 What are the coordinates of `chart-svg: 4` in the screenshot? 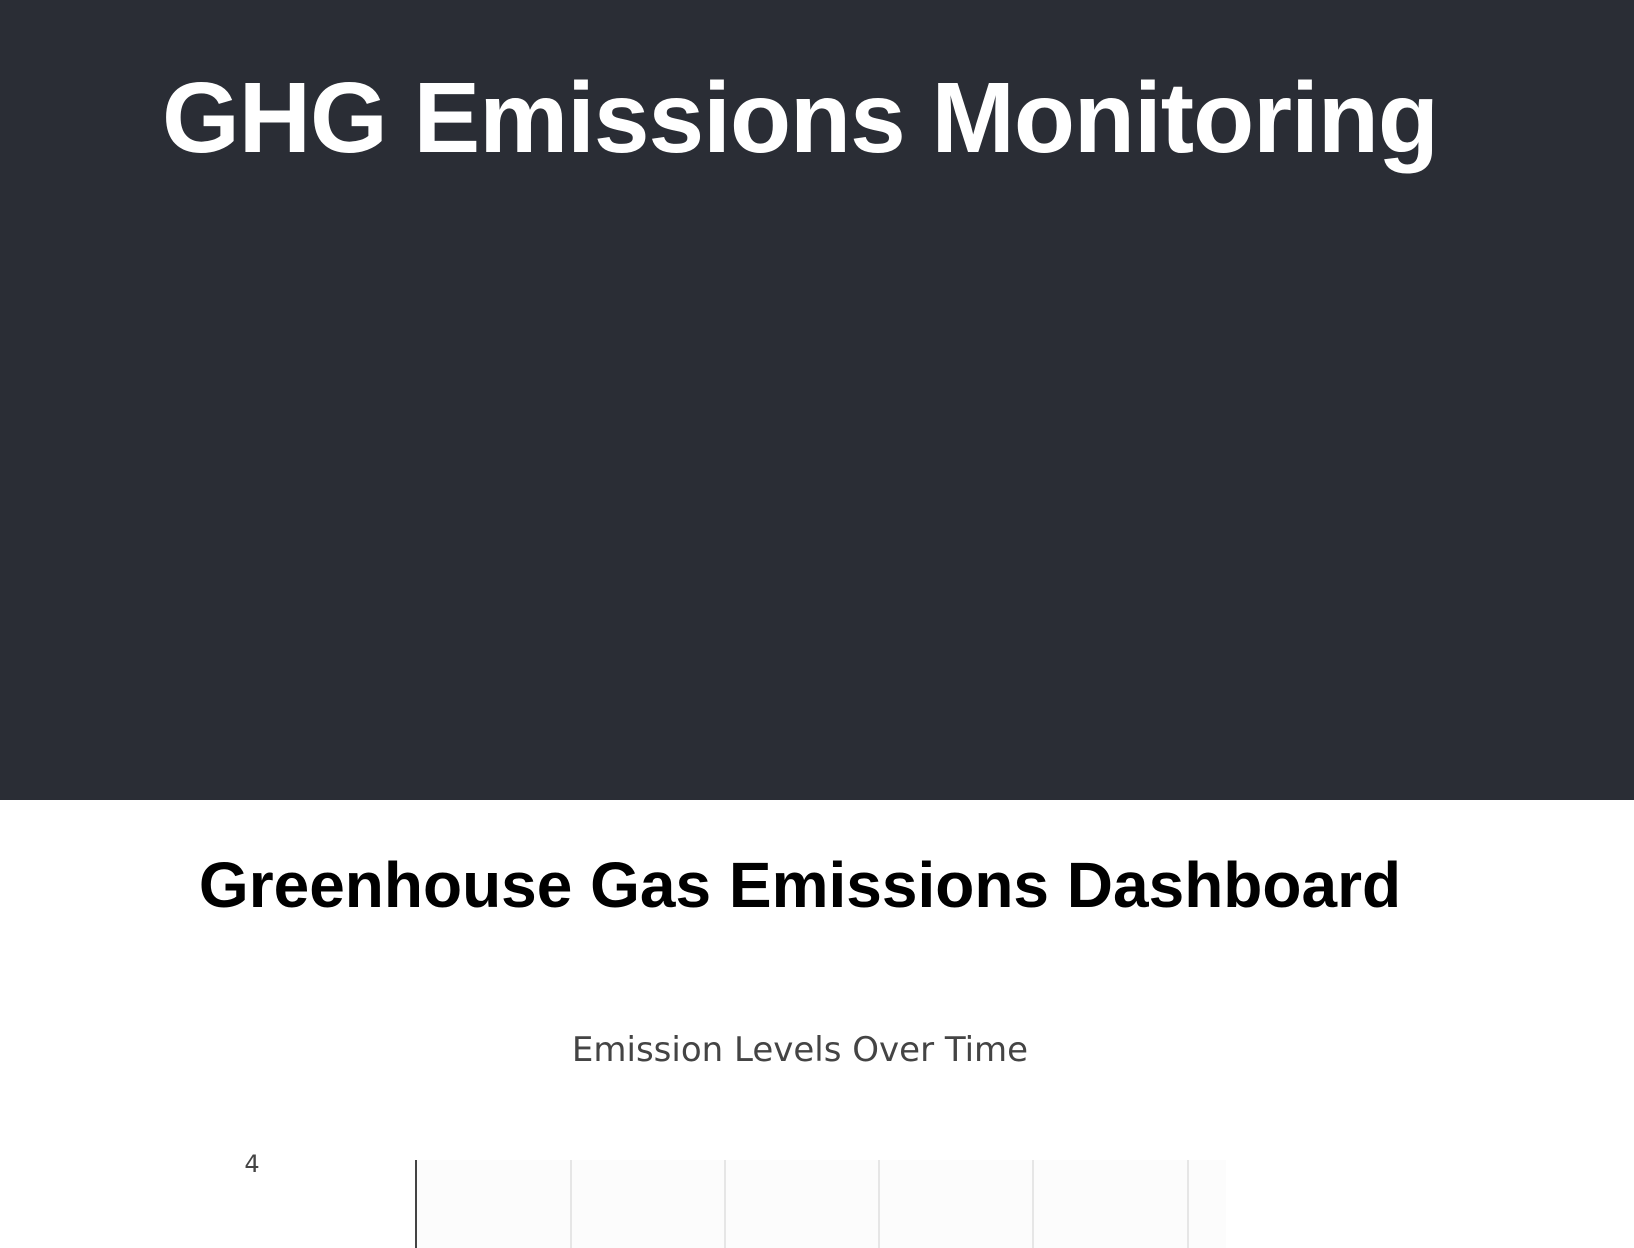 It's located at (735, 1199).